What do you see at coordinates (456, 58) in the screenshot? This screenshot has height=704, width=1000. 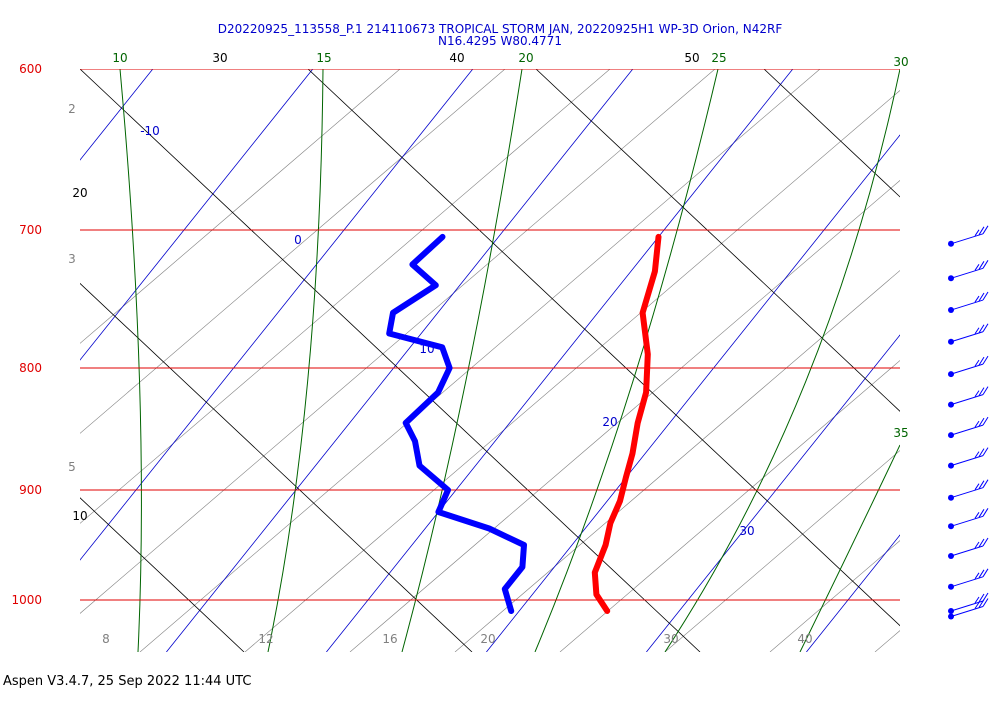 I see `dry-adiabat-label: 40` at bounding box center [456, 58].